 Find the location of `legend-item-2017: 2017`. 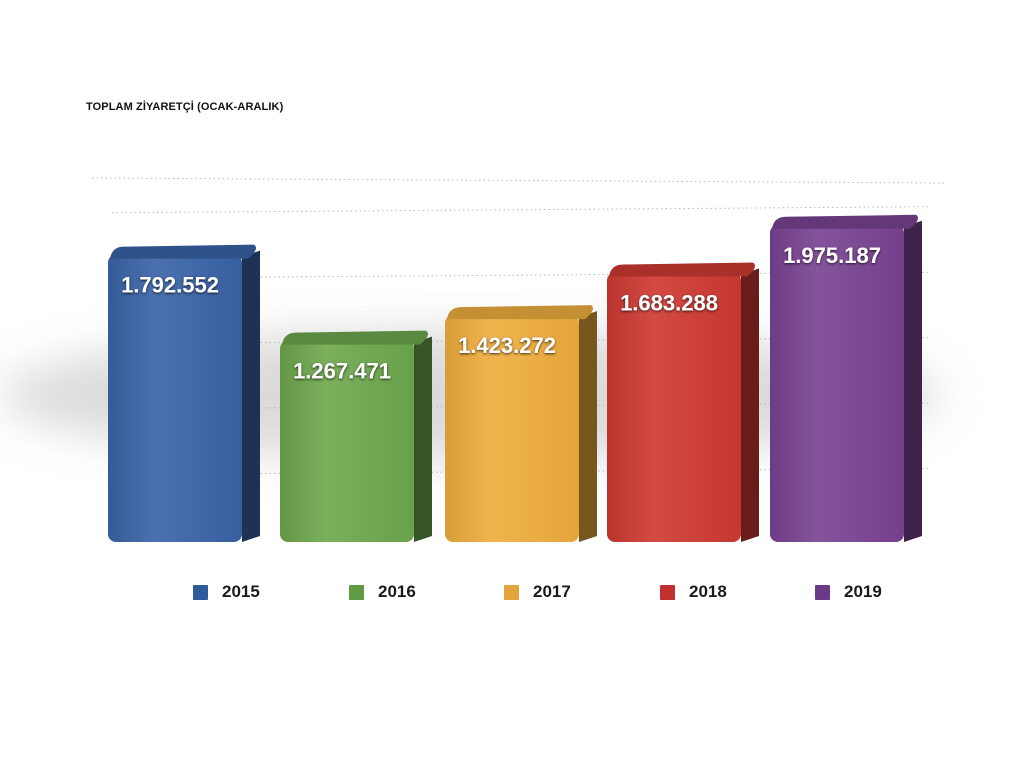

legend-item-2017: 2017 is located at coordinates (537, 592).